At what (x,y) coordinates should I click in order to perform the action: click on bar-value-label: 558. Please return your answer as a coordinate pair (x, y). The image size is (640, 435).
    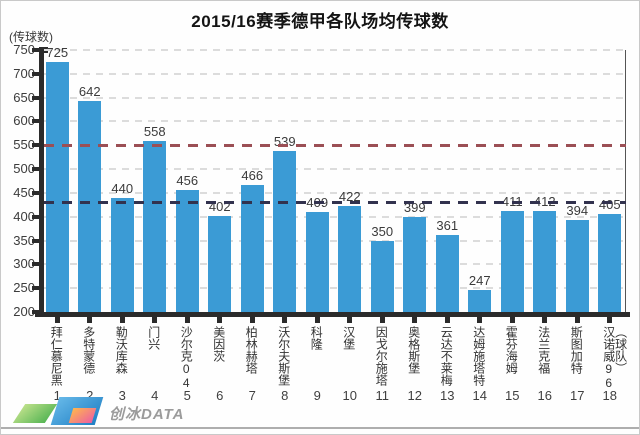
    Looking at the image, I should click on (154, 132).